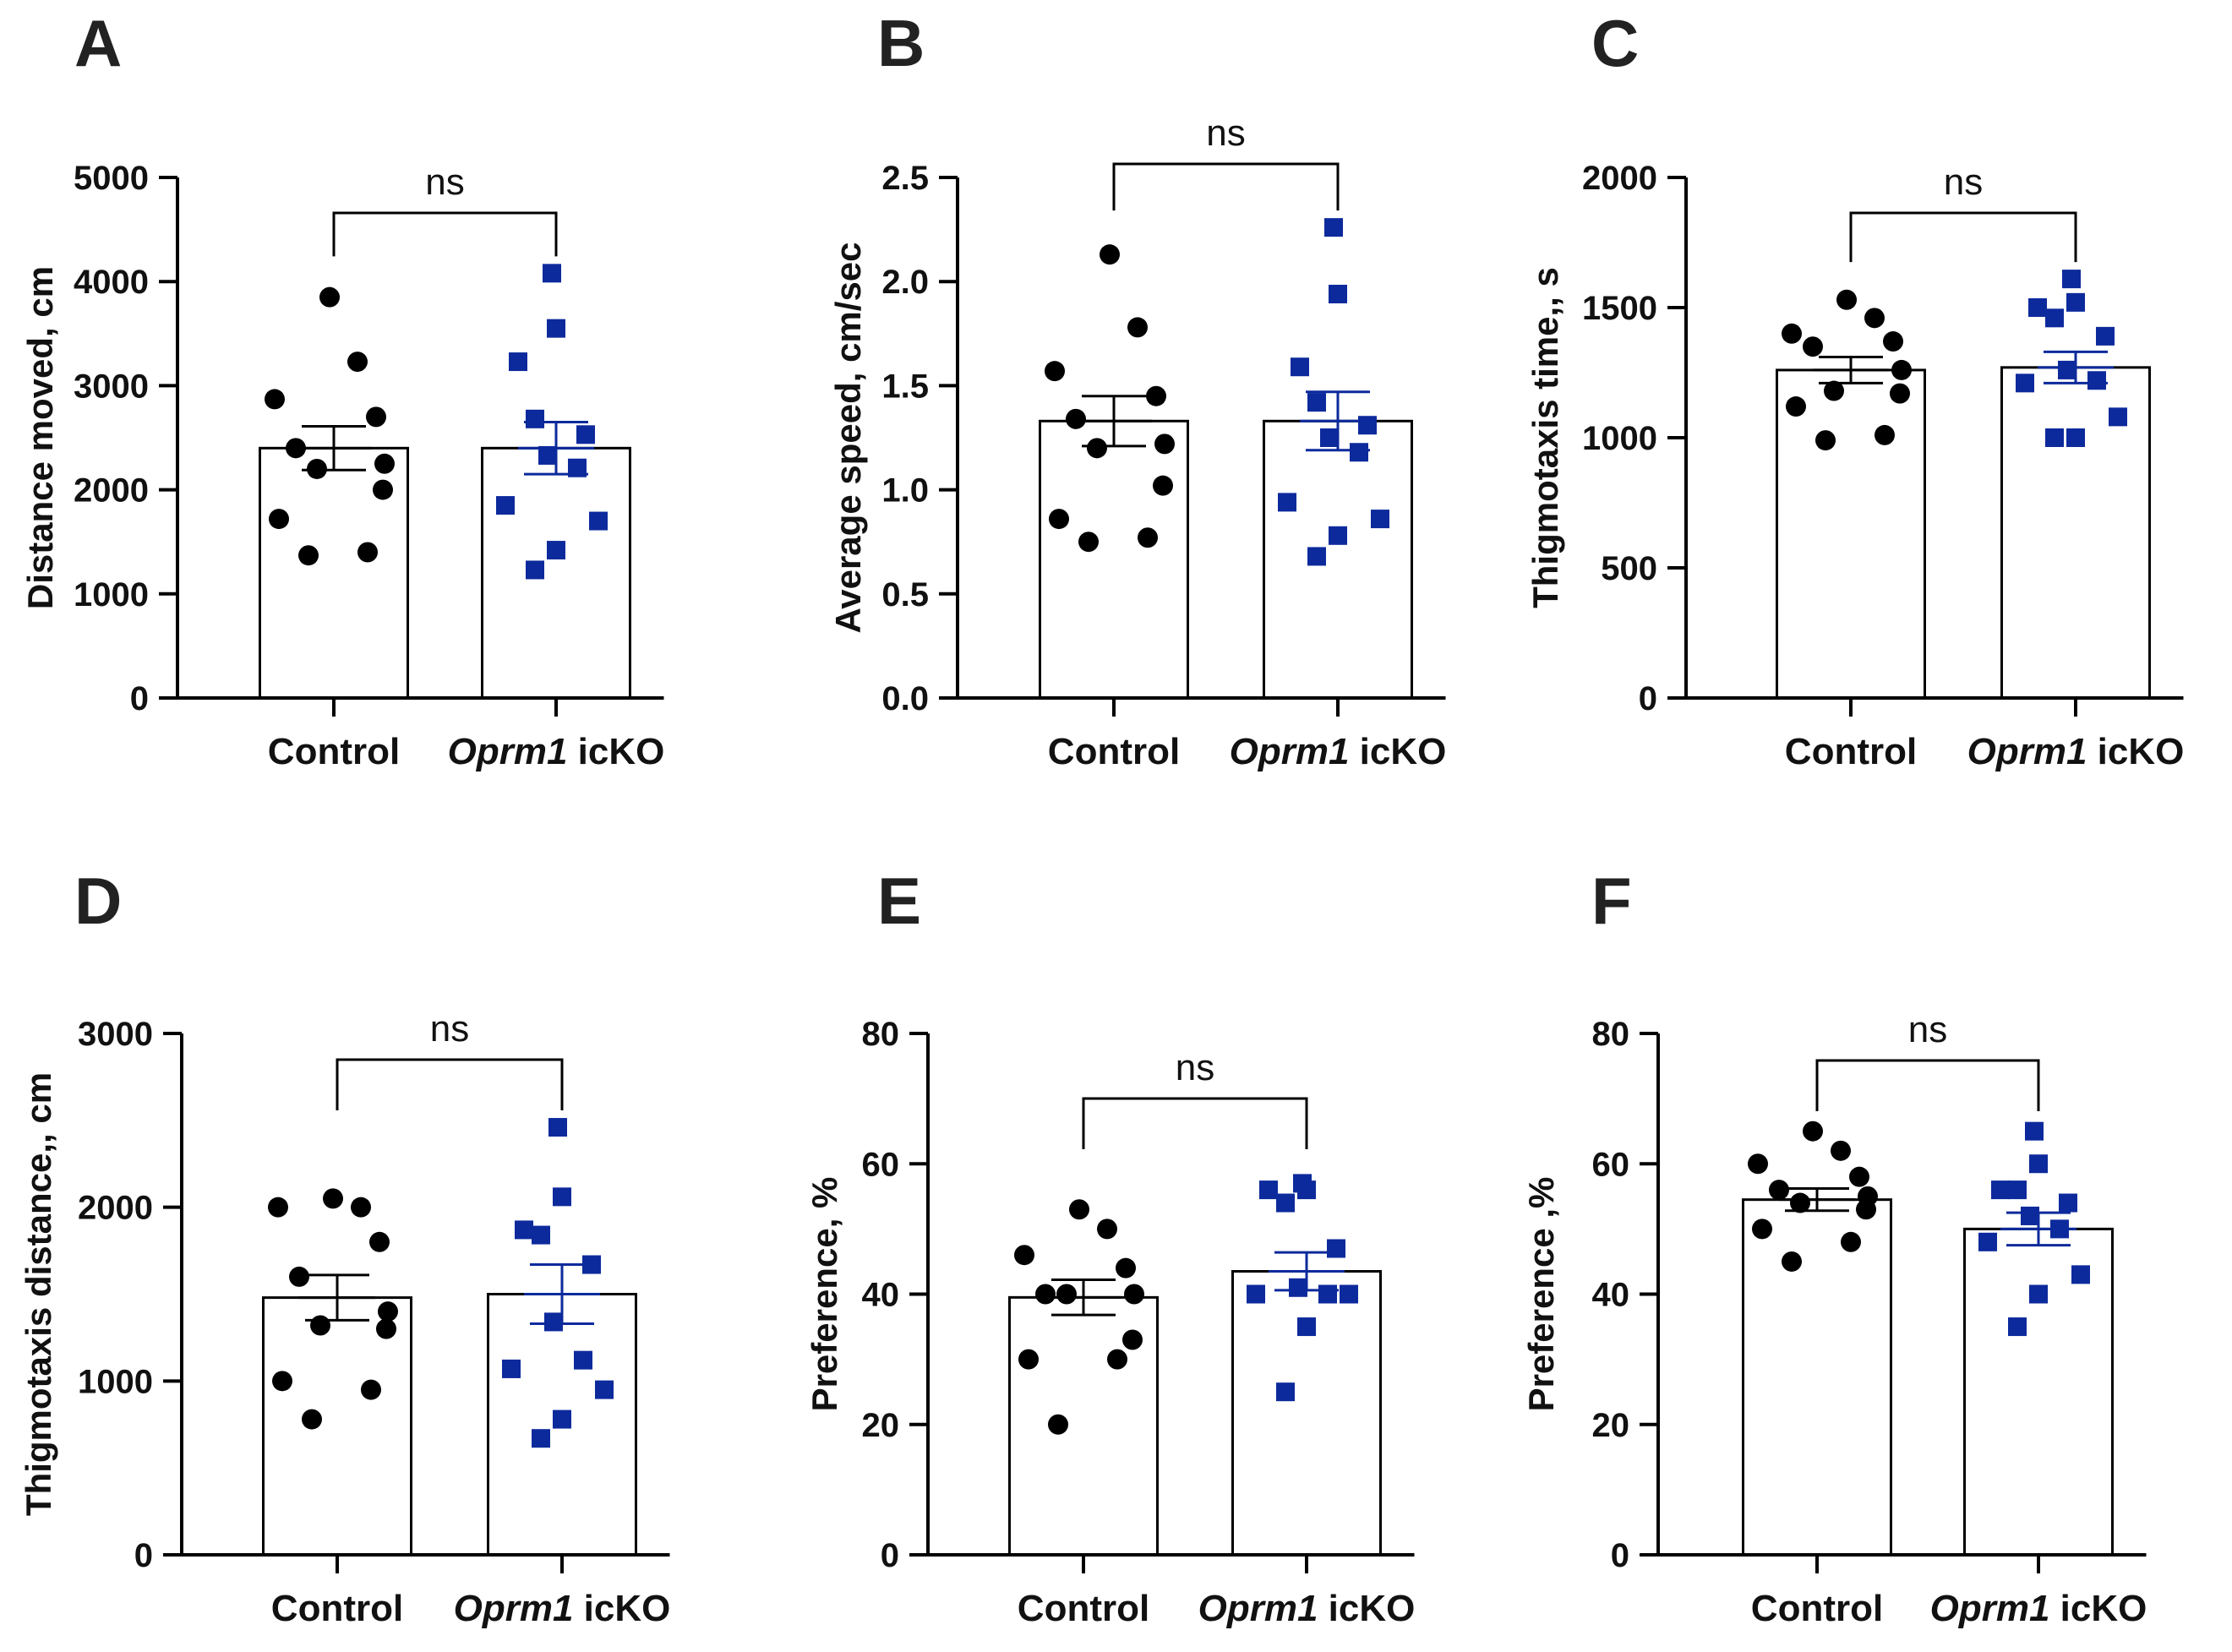  I want to click on y-axis-label: Preference, %, so click(824, 1295).